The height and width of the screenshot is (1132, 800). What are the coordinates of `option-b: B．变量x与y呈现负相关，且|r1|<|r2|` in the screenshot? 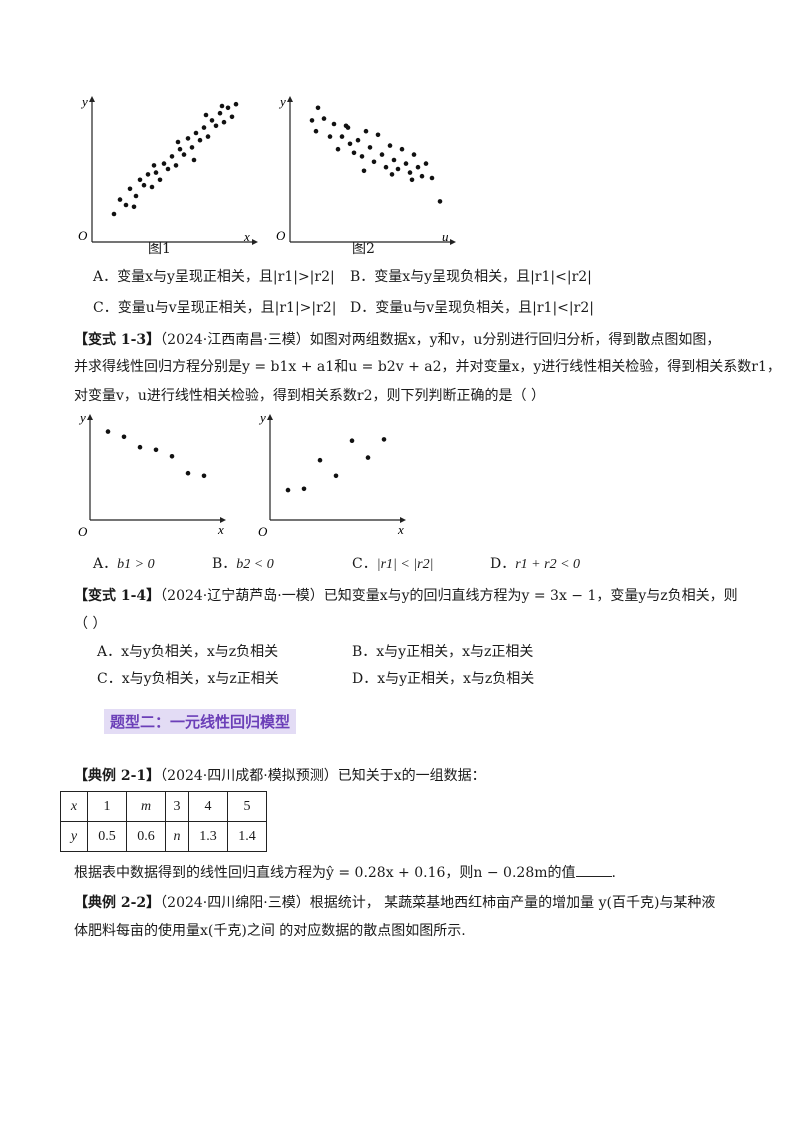 It's located at (471, 277).